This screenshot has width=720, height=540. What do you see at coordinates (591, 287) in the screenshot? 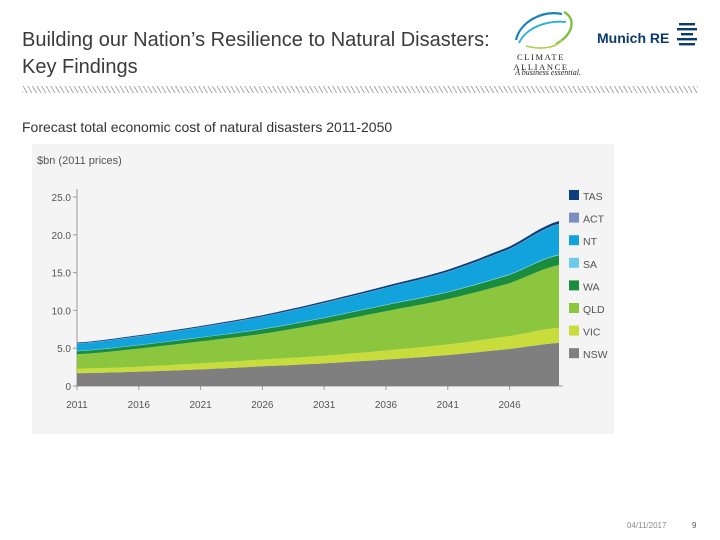
I see `legend-label-wa: WA` at bounding box center [591, 287].